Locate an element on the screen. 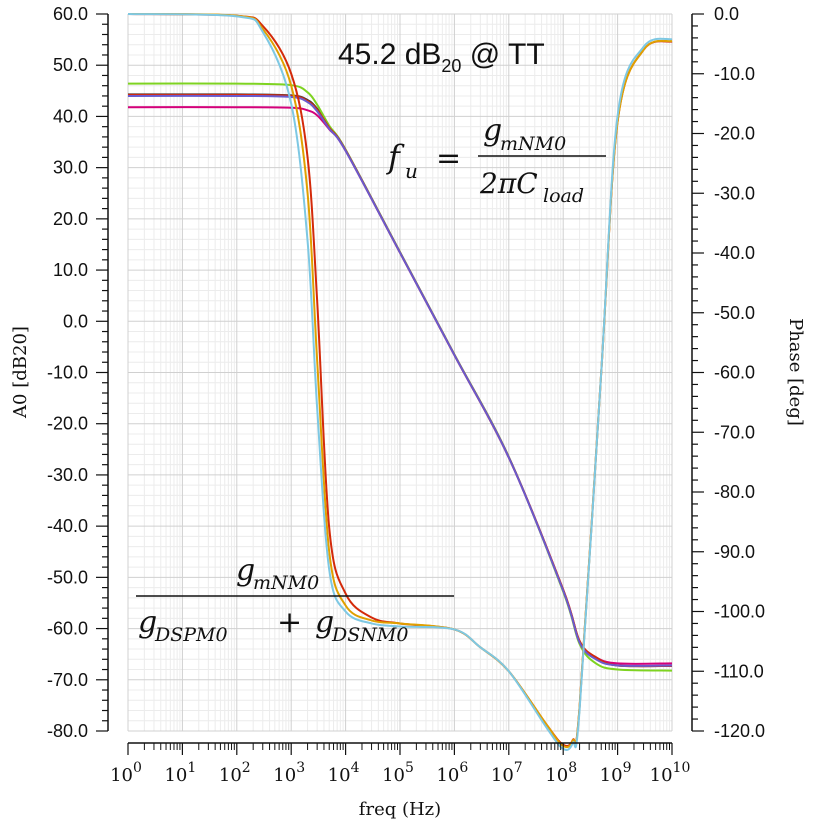  y-left-tick-label: -80.0 is located at coordinates (67, 731).